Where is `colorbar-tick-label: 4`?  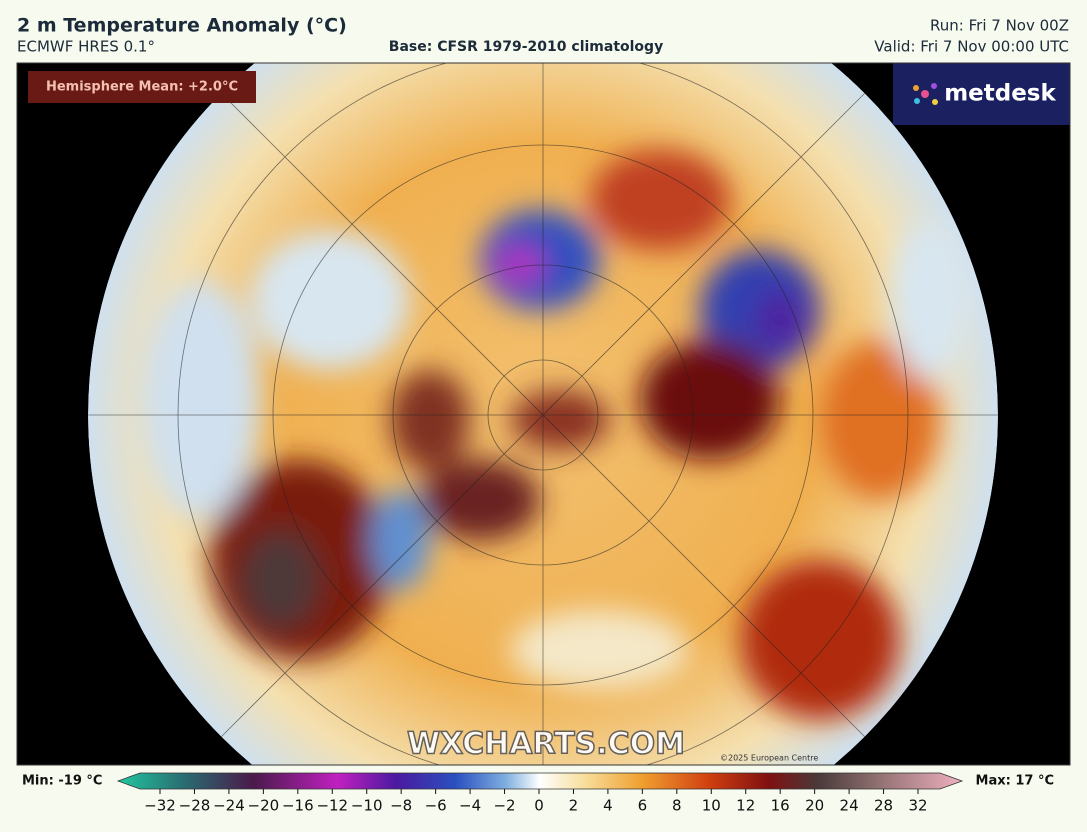 colorbar-tick-label: 4 is located at coordinates (608, 806).